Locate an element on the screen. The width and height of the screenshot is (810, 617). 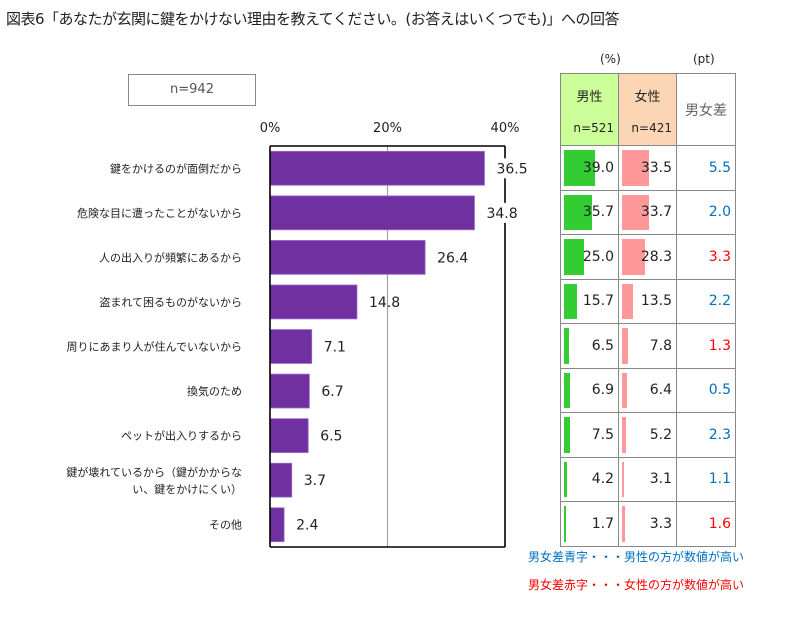
male-cell: 35.7 is located at coordinates (589, 212).